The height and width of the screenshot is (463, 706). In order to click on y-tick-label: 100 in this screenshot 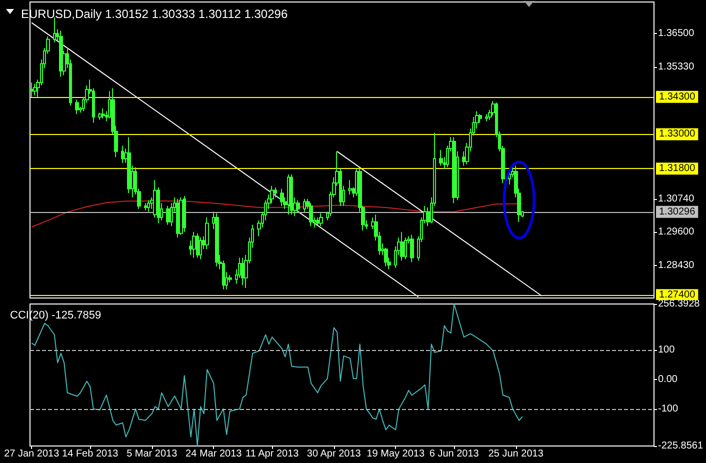, I will do `click(667, 350)`.